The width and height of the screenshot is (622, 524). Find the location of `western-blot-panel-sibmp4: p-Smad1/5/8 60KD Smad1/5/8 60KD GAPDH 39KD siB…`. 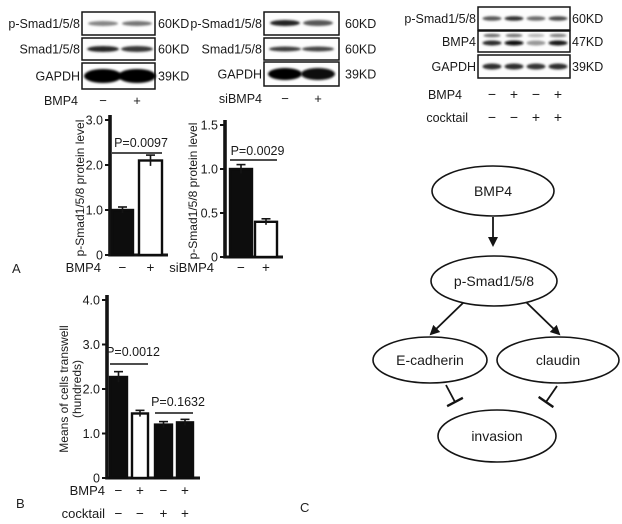

western-blot-panel-sibmp4: p-Smad1/5/8 60KD Smad1/5/8 60KD GAPDH 39KD siB… is located at coordinates (290, 57).